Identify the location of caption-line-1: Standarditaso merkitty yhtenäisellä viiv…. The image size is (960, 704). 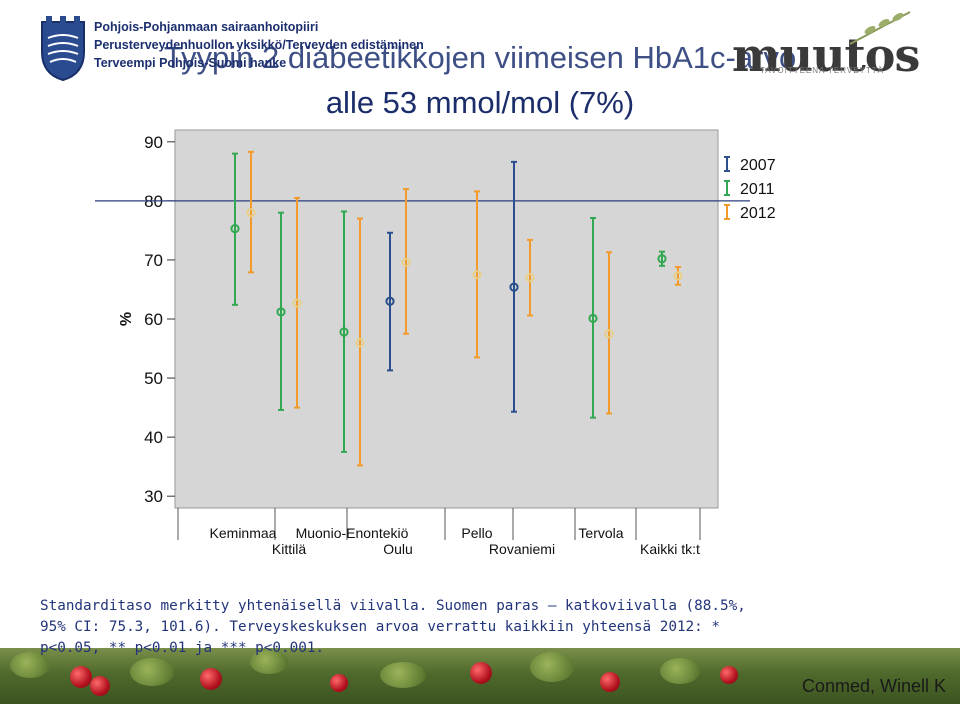
(393, 606).